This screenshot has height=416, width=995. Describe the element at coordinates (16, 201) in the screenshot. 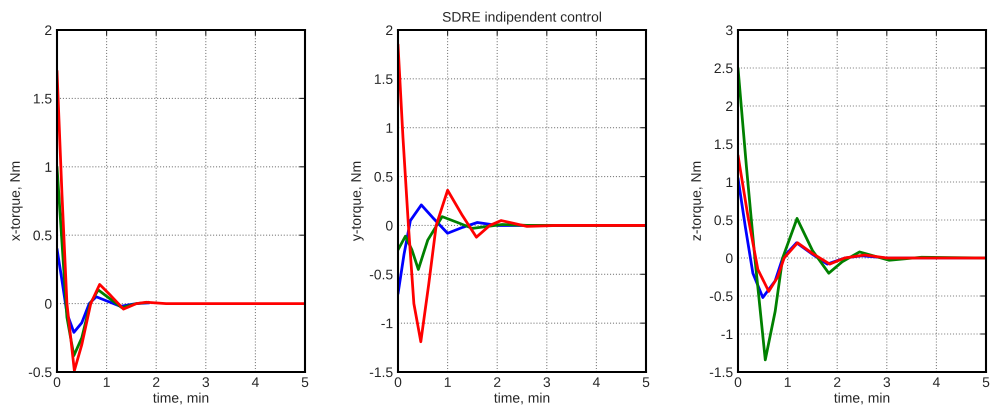

I see `y-axis-title: x-torque, Nm` at that location.